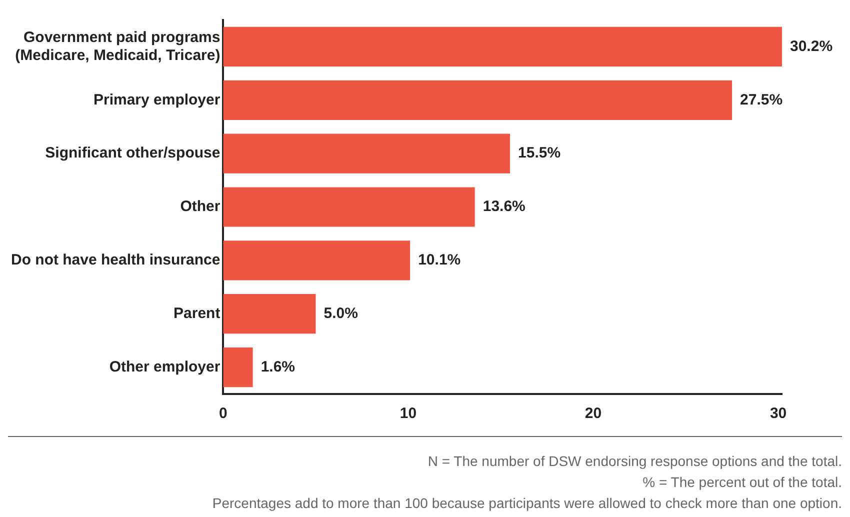  I want to click on y-tick-label: Primary employer, so click(156, 99).